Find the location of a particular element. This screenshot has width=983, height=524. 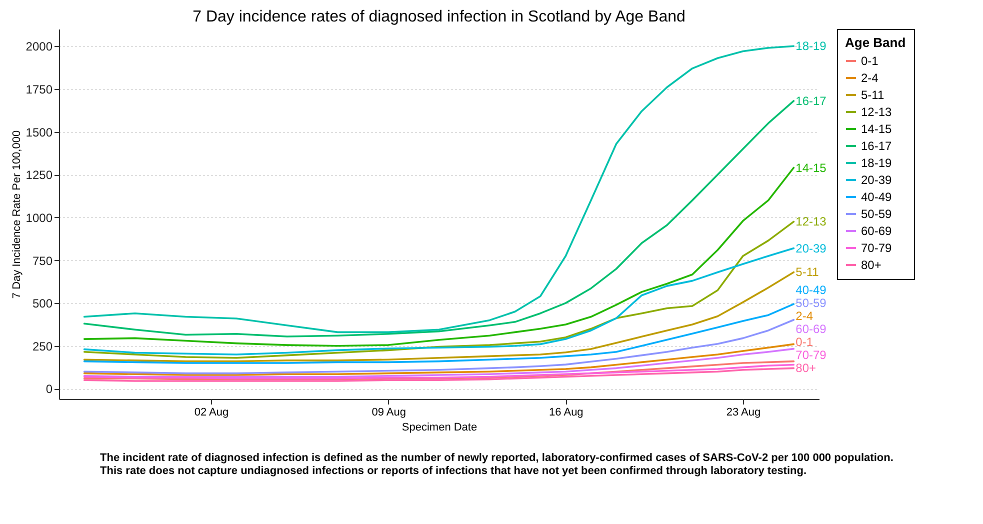

x-tick-label: 23 Aug is located at coordinates (743, 412).